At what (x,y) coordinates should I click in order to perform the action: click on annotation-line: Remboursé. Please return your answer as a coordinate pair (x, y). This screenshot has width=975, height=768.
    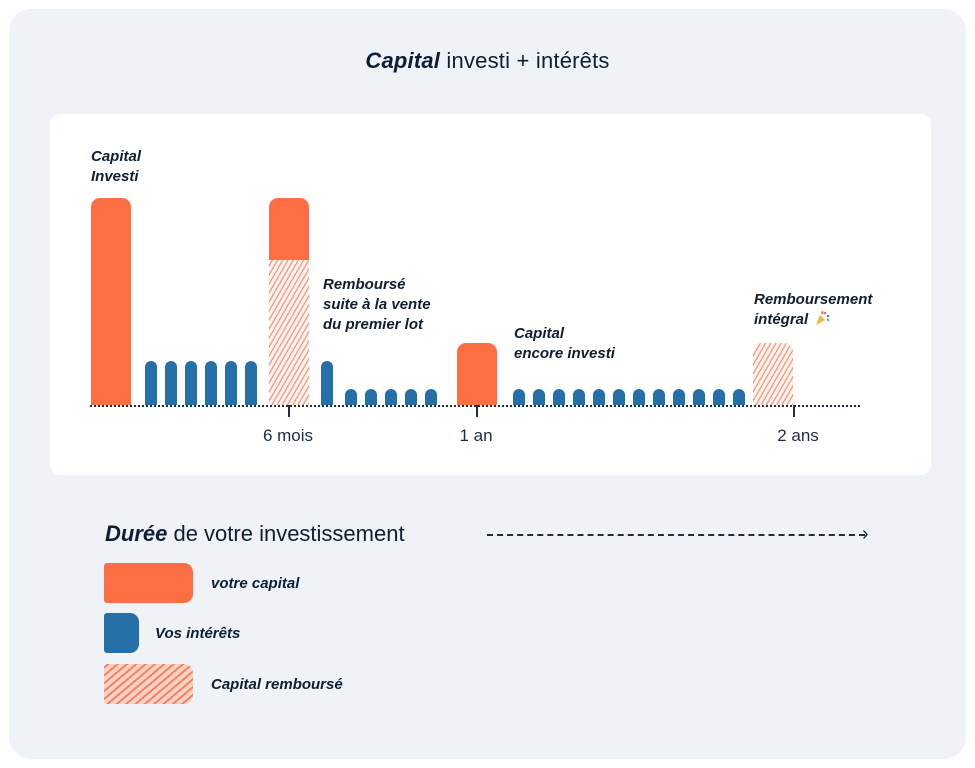
    Looking at the image, I should click on (364, 284).